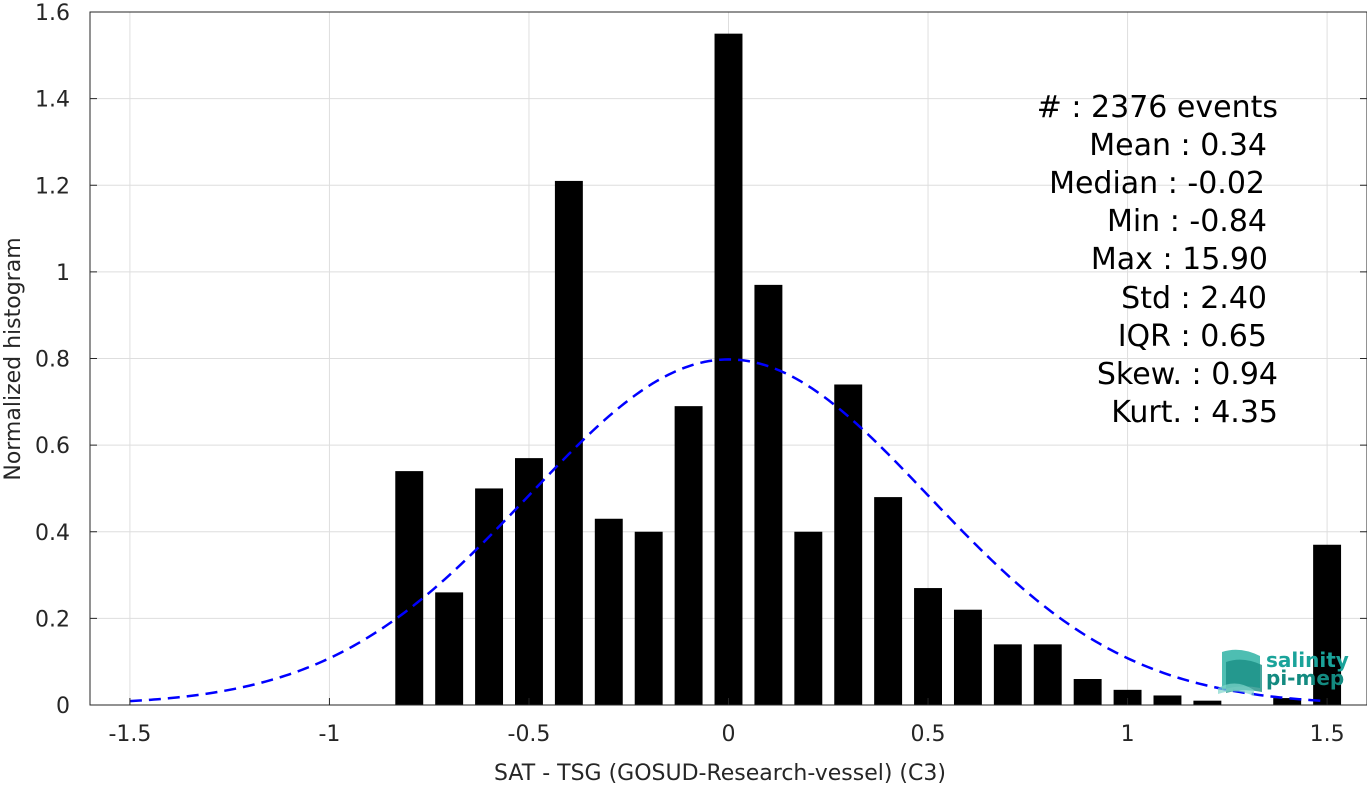 This screenshot has height=785, width=1367. Describe the element at coordinates (1187, 374) in the screenshot. I see `stats-line-skew: Skew. : 0.94` at that location.